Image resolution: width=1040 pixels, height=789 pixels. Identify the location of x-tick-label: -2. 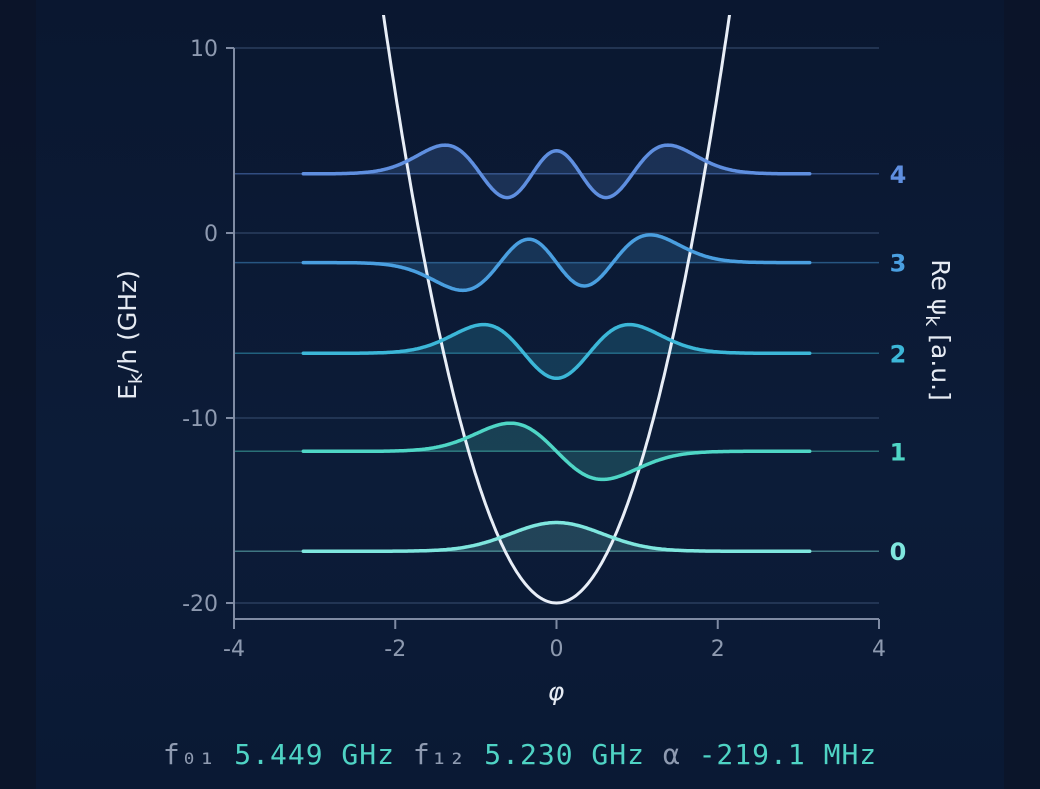
(395, 649).